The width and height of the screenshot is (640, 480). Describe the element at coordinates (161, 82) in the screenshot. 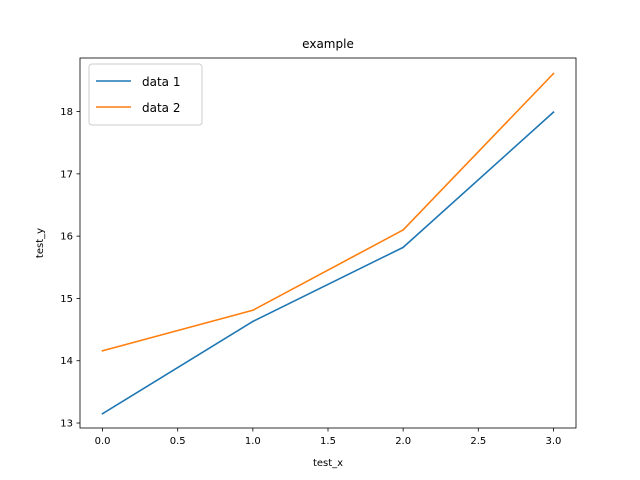

I see `legend-label-1: data 1` at that location.